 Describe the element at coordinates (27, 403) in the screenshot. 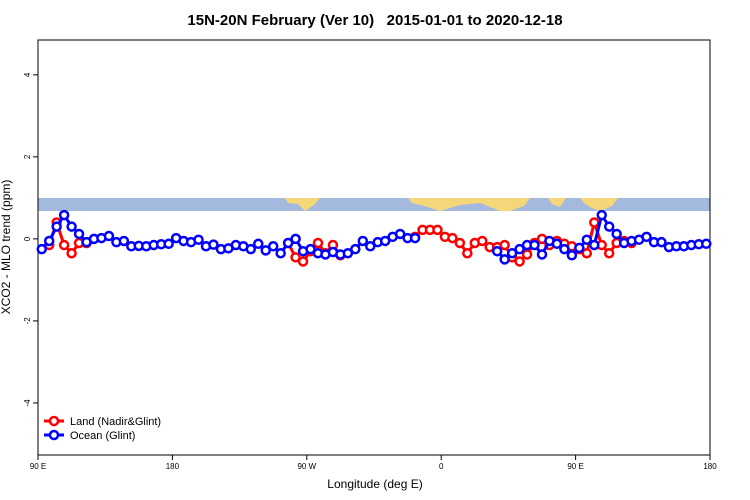

I see `y-tick-label: -4` at that location.